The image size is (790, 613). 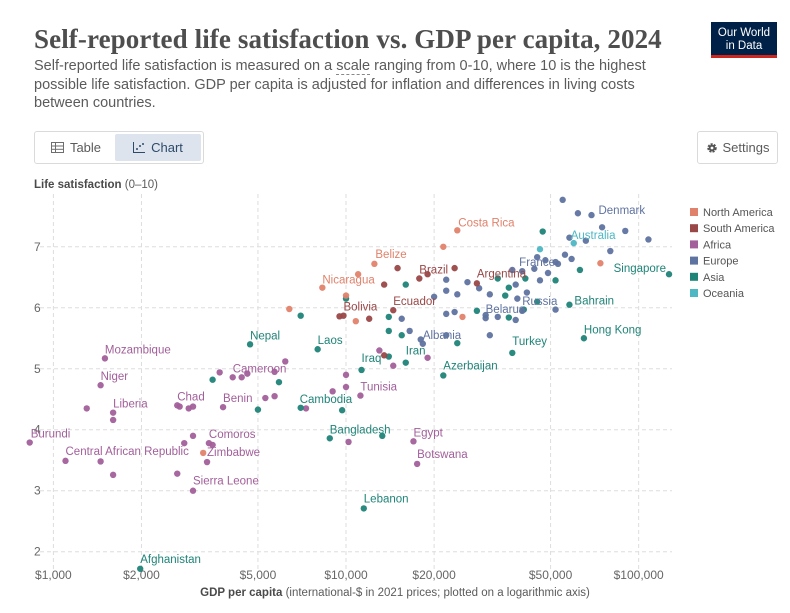 I want to click on label-liberia: Liberia, so click(x=130, y=405).